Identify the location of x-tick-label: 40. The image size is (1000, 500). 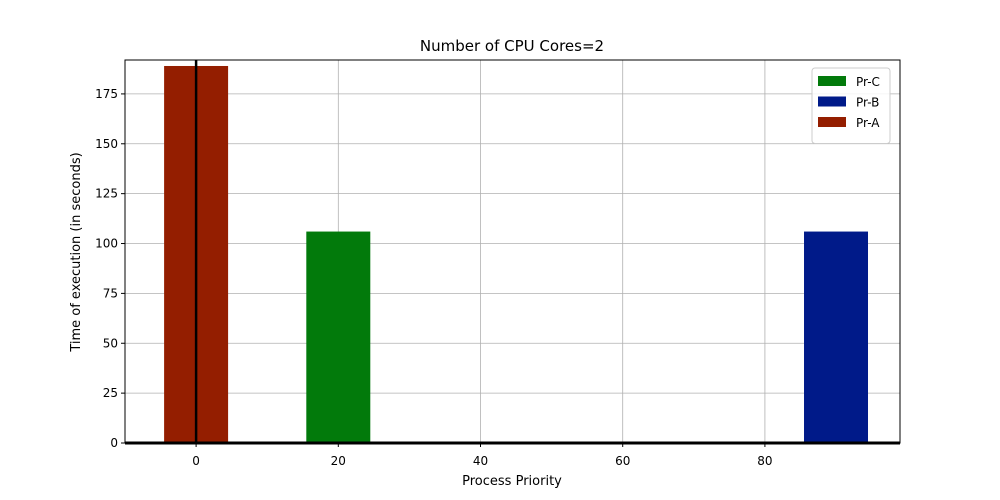
(480, 461).